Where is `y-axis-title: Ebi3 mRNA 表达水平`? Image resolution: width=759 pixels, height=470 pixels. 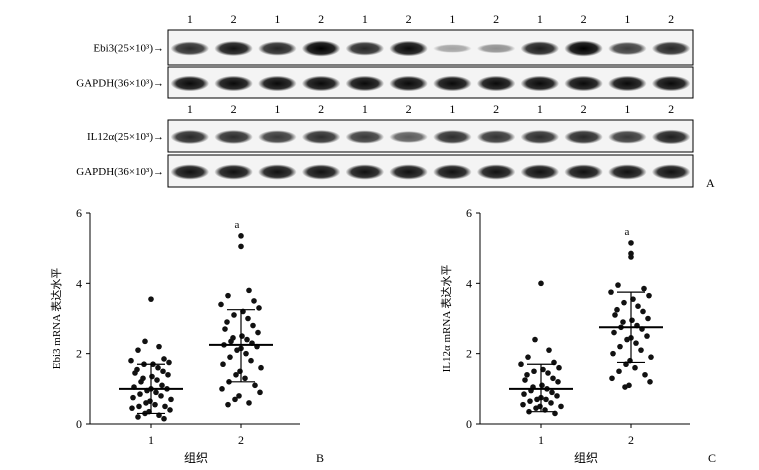
y-axis-title: Ebi3 mRNA 表达水平 is located at coordinates (56, 318).